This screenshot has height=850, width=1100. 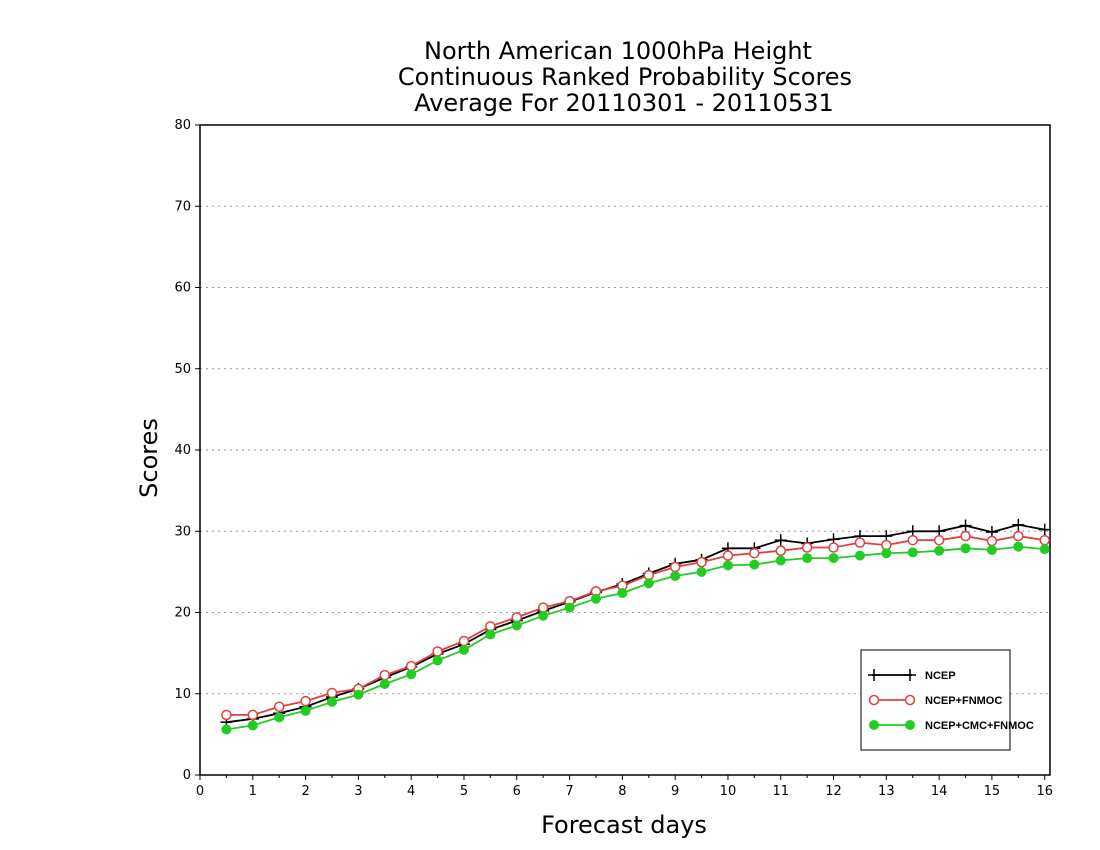 What do you see at coordinates (940, 676) in the screenshot?
I see `legend-label-0: NCEP` at bounding box center [940, 676].